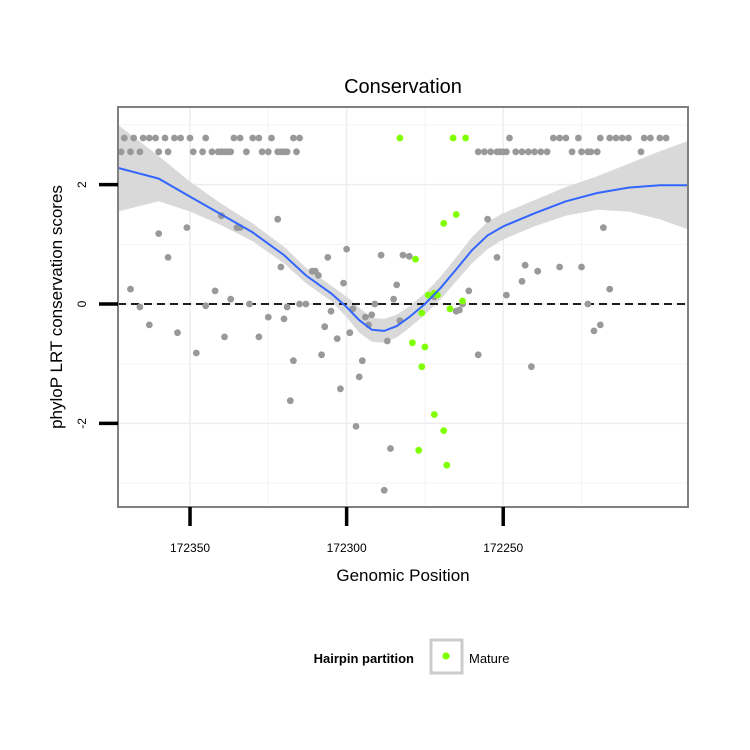 Image resolution: width=750 pixels, height=750 pixels. I want to click on legend: Hairpin partition Mature, so click(411, 656).